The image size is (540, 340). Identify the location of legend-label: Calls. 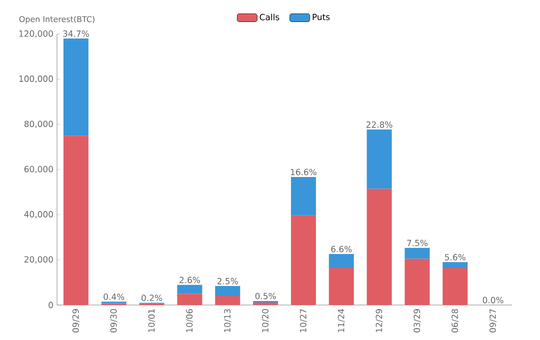
(270, 17).